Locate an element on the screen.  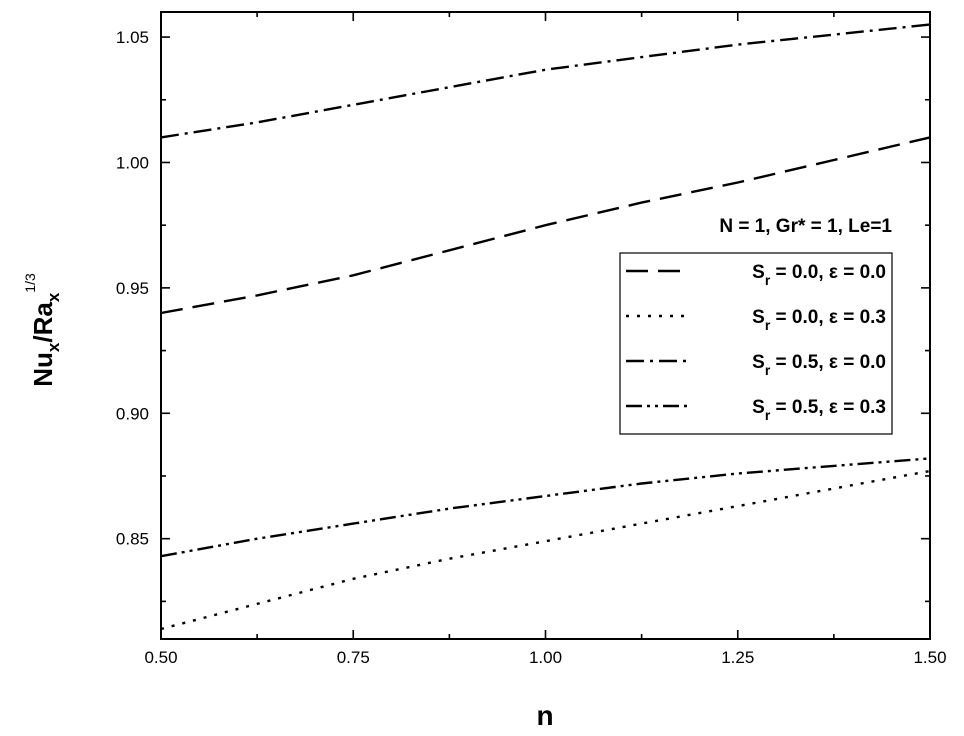
legend-box is located at coordinates (756, 343).